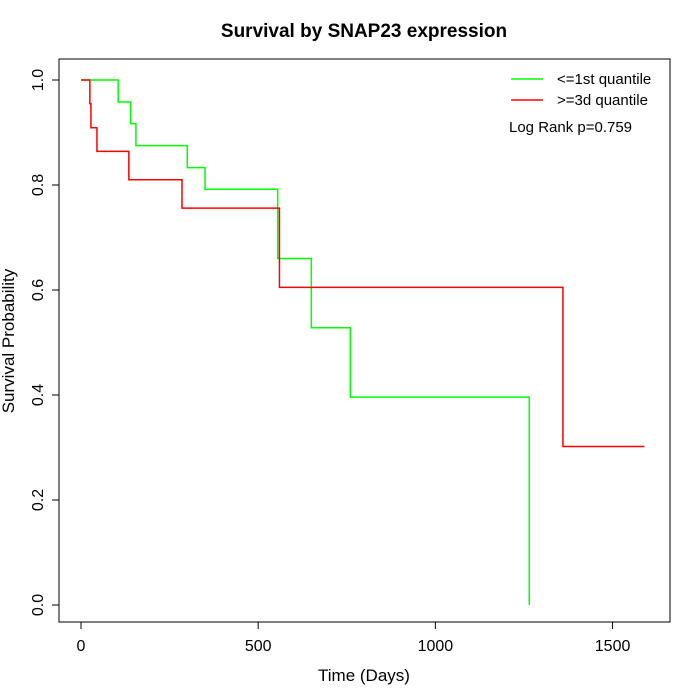  I want to click on y-tick-label: 0.6, so click(38, 290).